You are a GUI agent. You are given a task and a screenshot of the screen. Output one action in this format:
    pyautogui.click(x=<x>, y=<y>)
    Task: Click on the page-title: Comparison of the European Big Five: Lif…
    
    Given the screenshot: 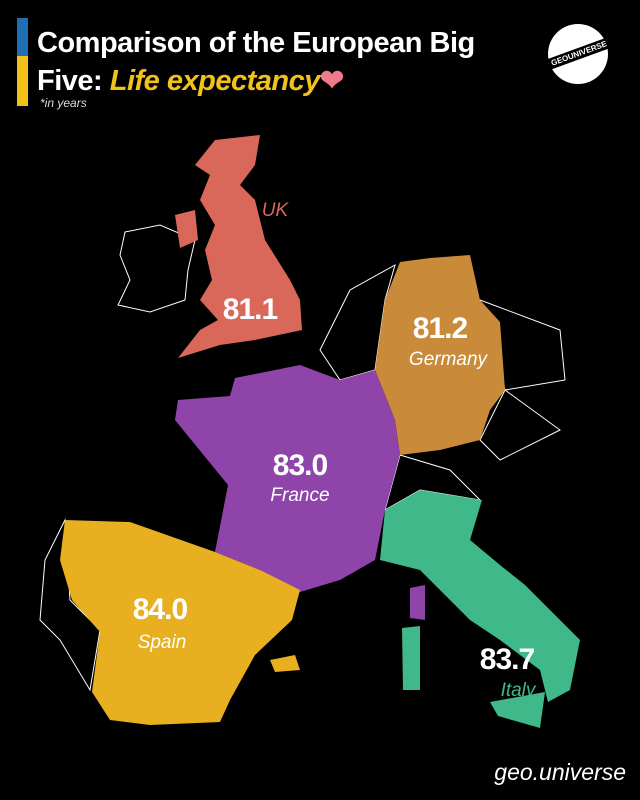 What is the action you would take?
    pyautogui.click(x=256, y=62)
    